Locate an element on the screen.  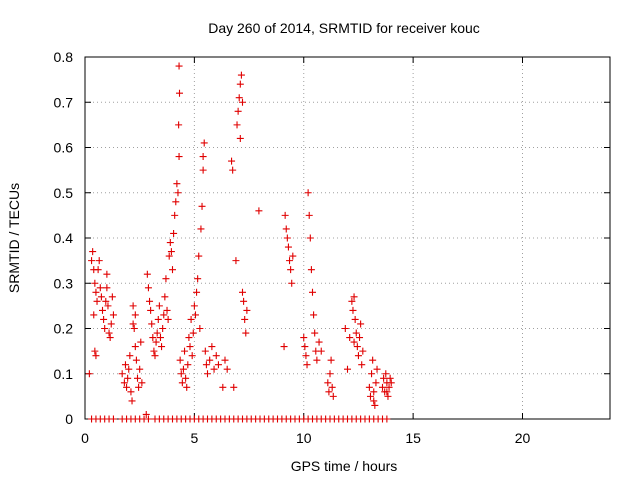
y-axis-label: SRMTID / TECUs is located at coordinates (14, 238).